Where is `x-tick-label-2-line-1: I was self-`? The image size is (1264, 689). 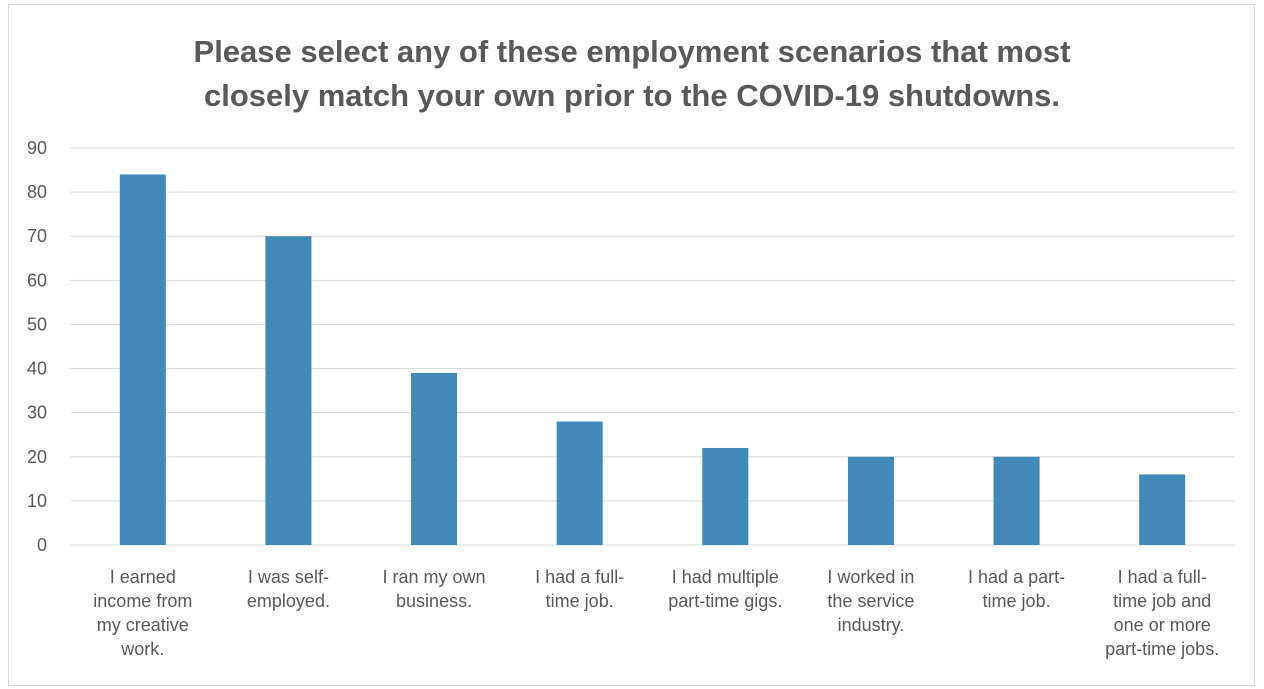
x-tick-label-2-line-1: I was self- is located at coordinates (288, 577).